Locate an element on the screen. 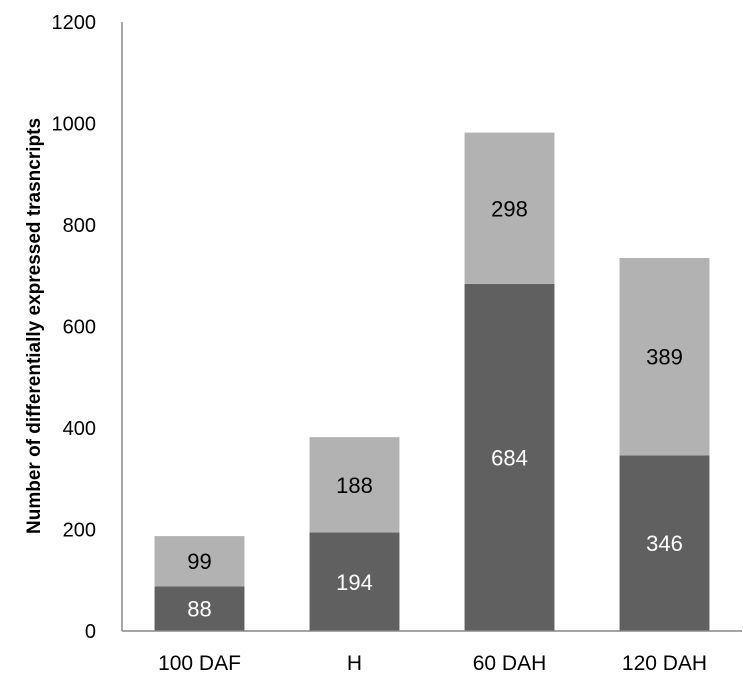  data-label: 188 is located at coordinates (354, 485).